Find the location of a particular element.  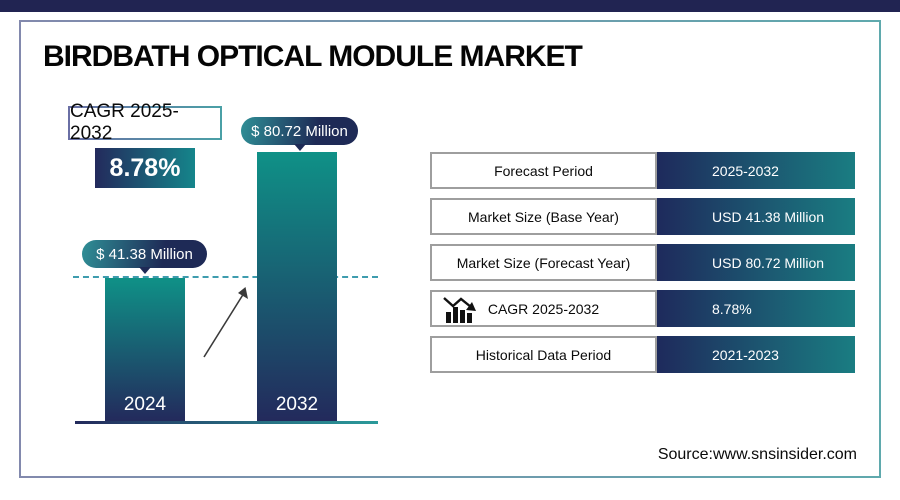

row-value: USD 41.38 Million is located at coordinates (756, 216).